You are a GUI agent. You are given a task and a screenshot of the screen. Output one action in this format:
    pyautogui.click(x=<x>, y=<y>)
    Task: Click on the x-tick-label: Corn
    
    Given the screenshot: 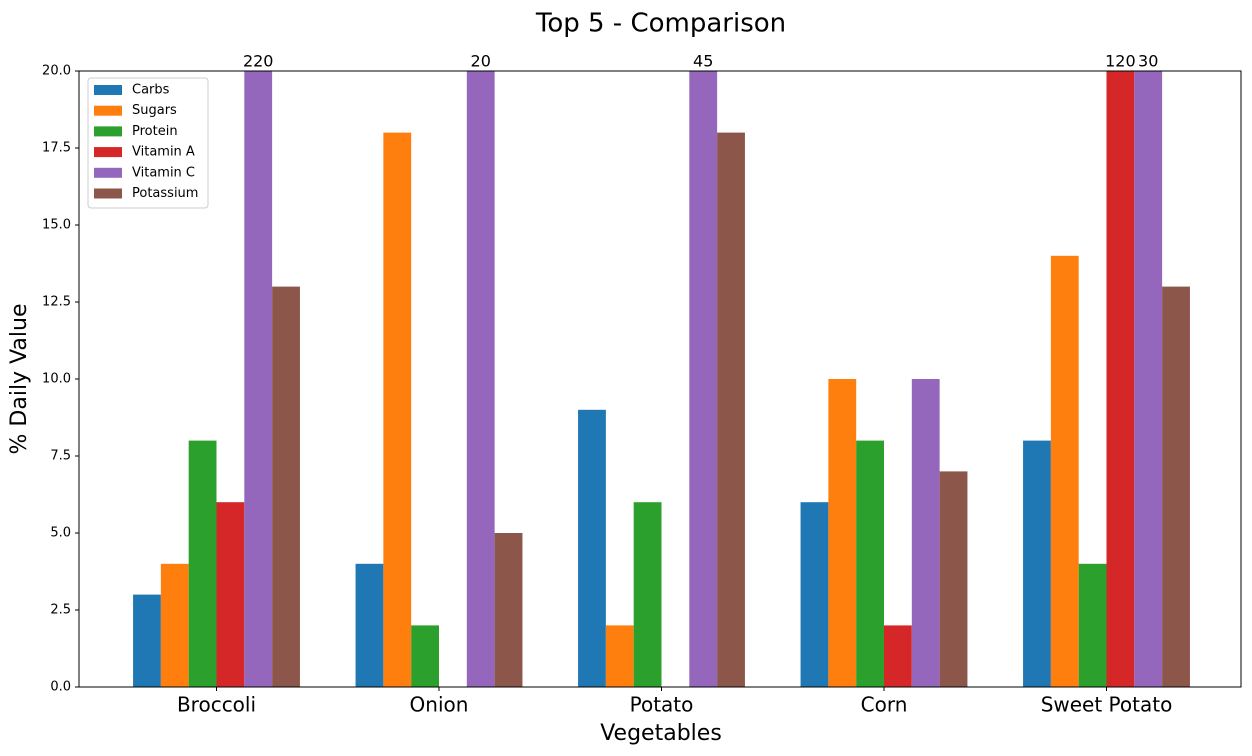 What is the action you would take?
    pyautogui.click(x=884, y=705)
    